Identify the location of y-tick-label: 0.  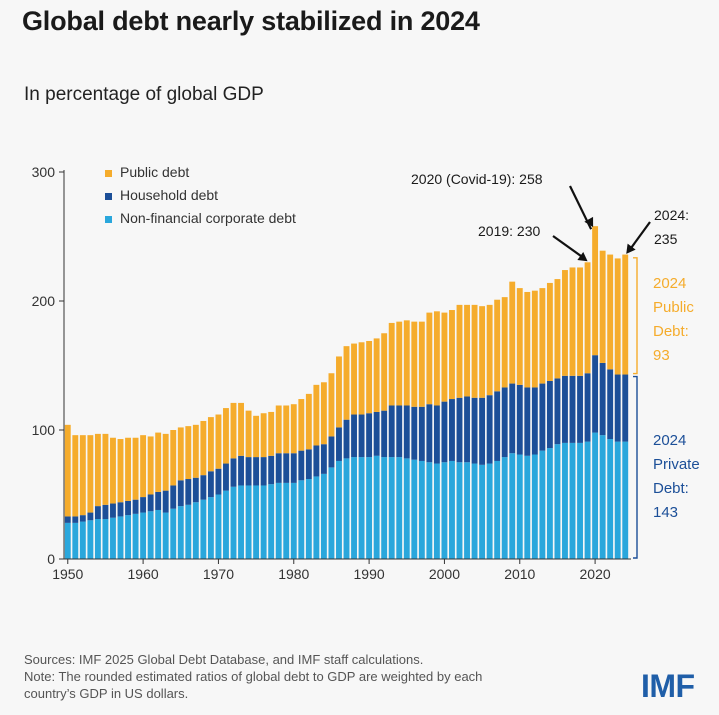
(51, 559).